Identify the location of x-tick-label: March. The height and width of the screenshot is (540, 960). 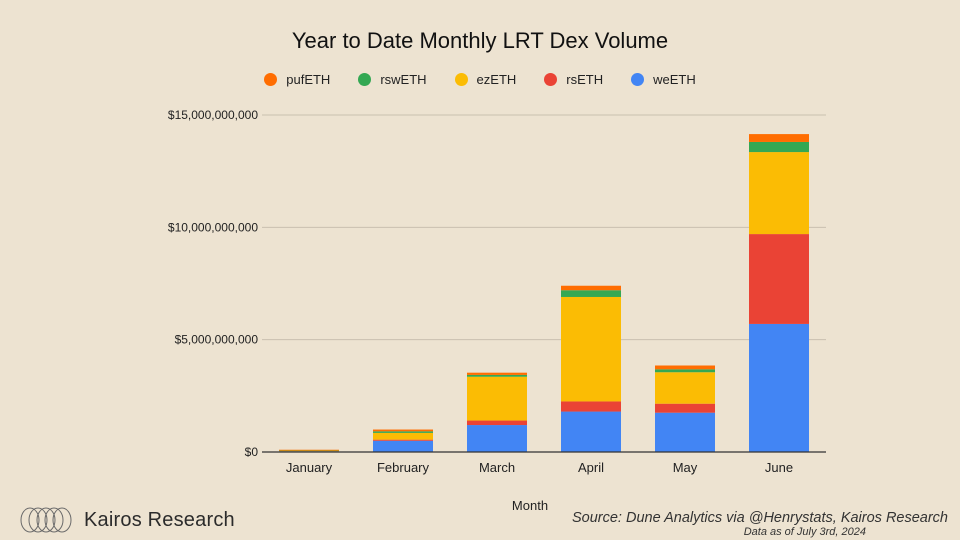
(497, 467).